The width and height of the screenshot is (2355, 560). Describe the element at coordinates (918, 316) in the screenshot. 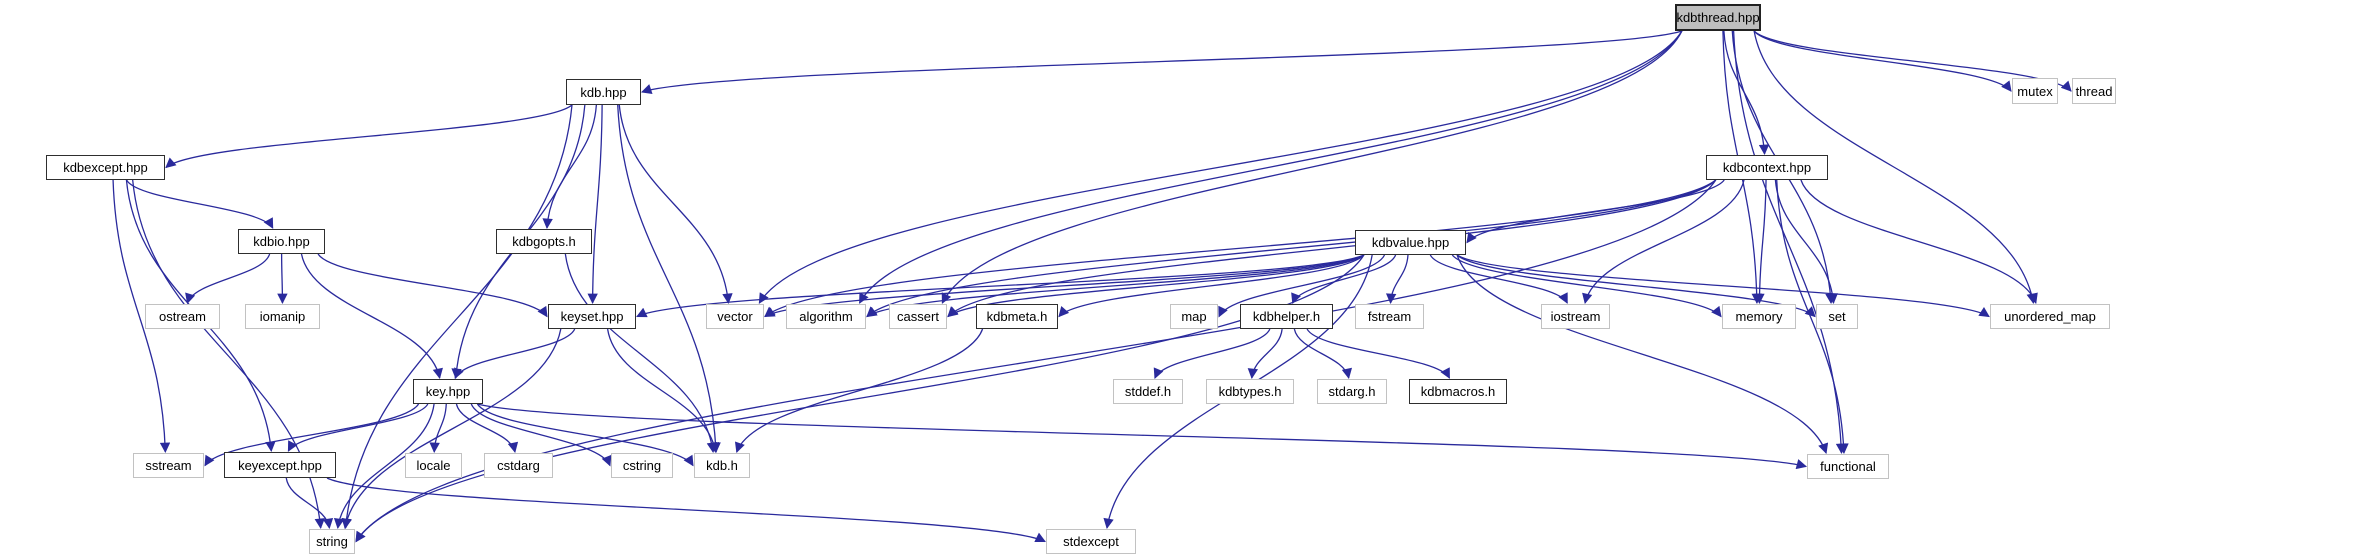

I see `node-cassert: cassert` at that location.